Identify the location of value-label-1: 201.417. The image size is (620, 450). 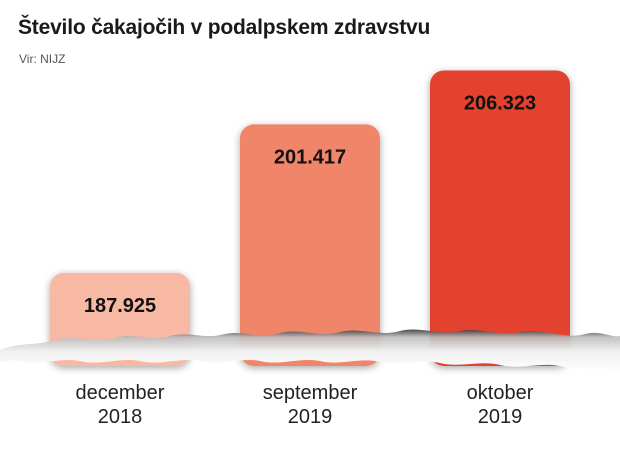
(310, 157).